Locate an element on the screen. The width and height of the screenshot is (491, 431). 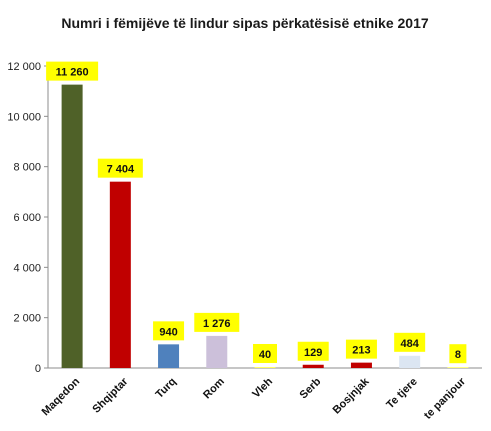
x-tick-label: te panjour is located at coordinates (445, 398).